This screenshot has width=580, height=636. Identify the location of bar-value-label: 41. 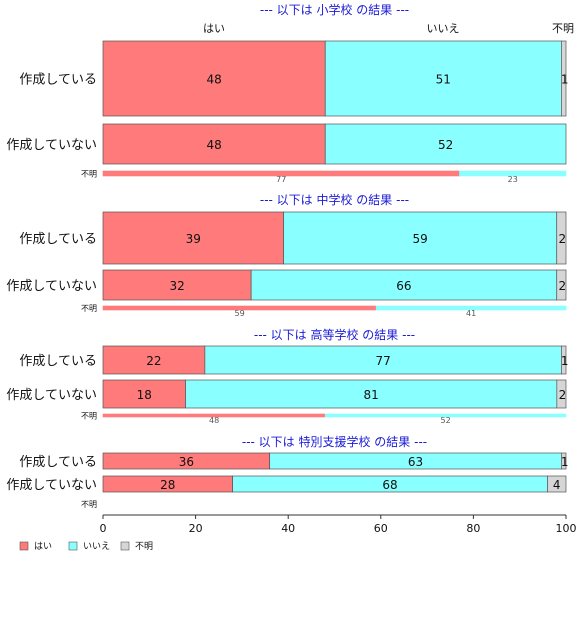
(471, 313).